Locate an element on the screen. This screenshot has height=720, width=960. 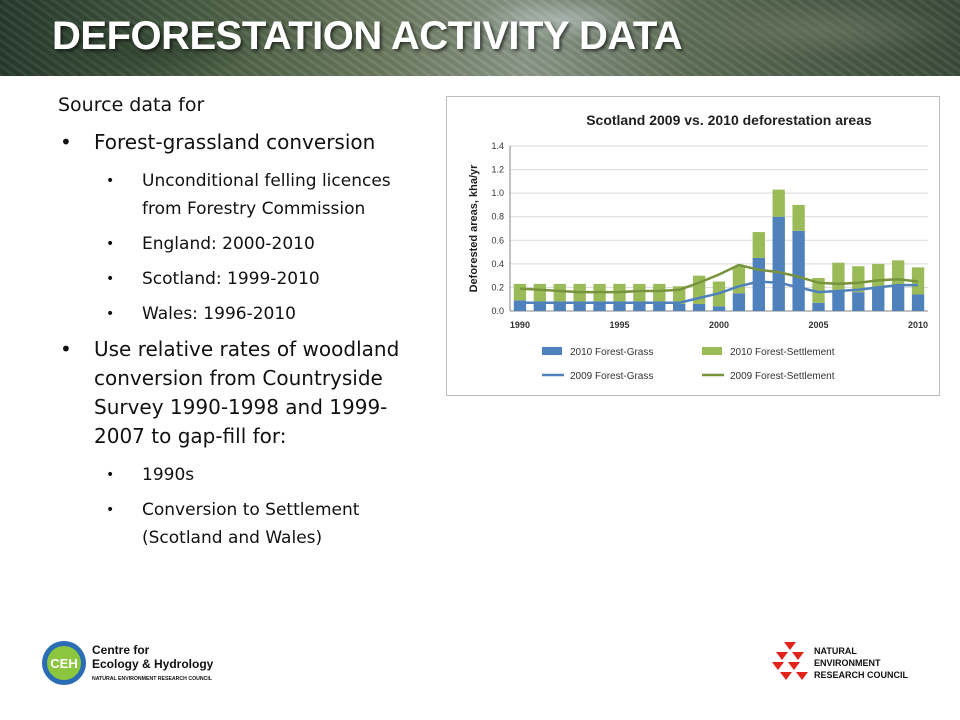
nerc-logo: NATURAL ENVIRONMENT RESEARCH COUNCIL is located at coordinates (850, 663).